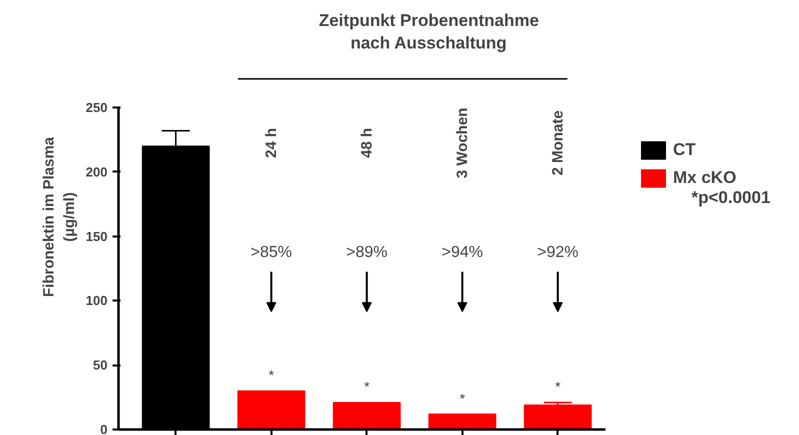 The height and width of the screenshot is (435, 799). I want to click on y-tick-label: 0, so click(104, 428).